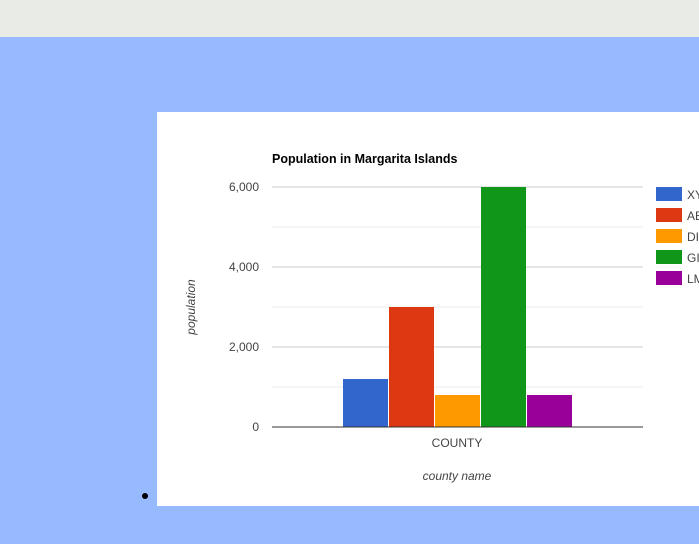 The height and width of the screenshot is (544, 699). Describe the element at coordinates (244, 347) in the screenshot. I see `y-tick-label: 2,000` at that location.